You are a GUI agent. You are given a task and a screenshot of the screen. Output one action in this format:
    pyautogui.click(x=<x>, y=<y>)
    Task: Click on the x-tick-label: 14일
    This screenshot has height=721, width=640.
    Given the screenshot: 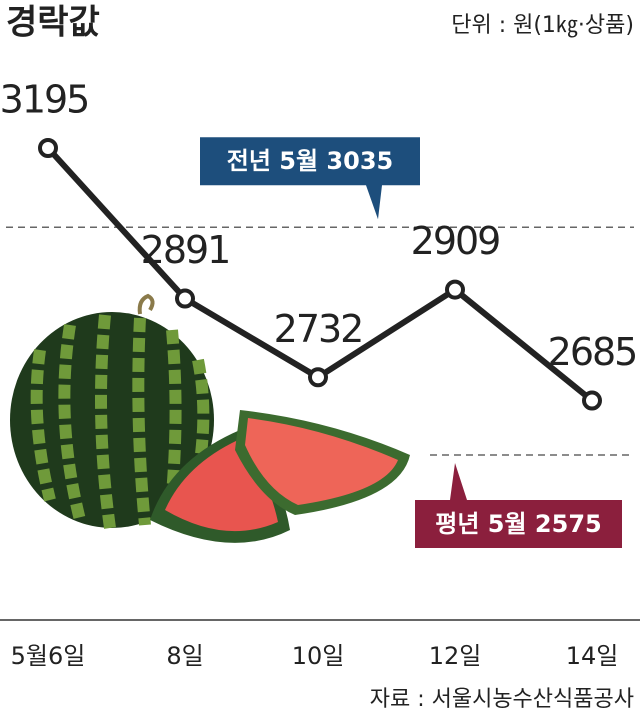 What is the action you would take?
    pyautogui.click(x=592, y=656)
    